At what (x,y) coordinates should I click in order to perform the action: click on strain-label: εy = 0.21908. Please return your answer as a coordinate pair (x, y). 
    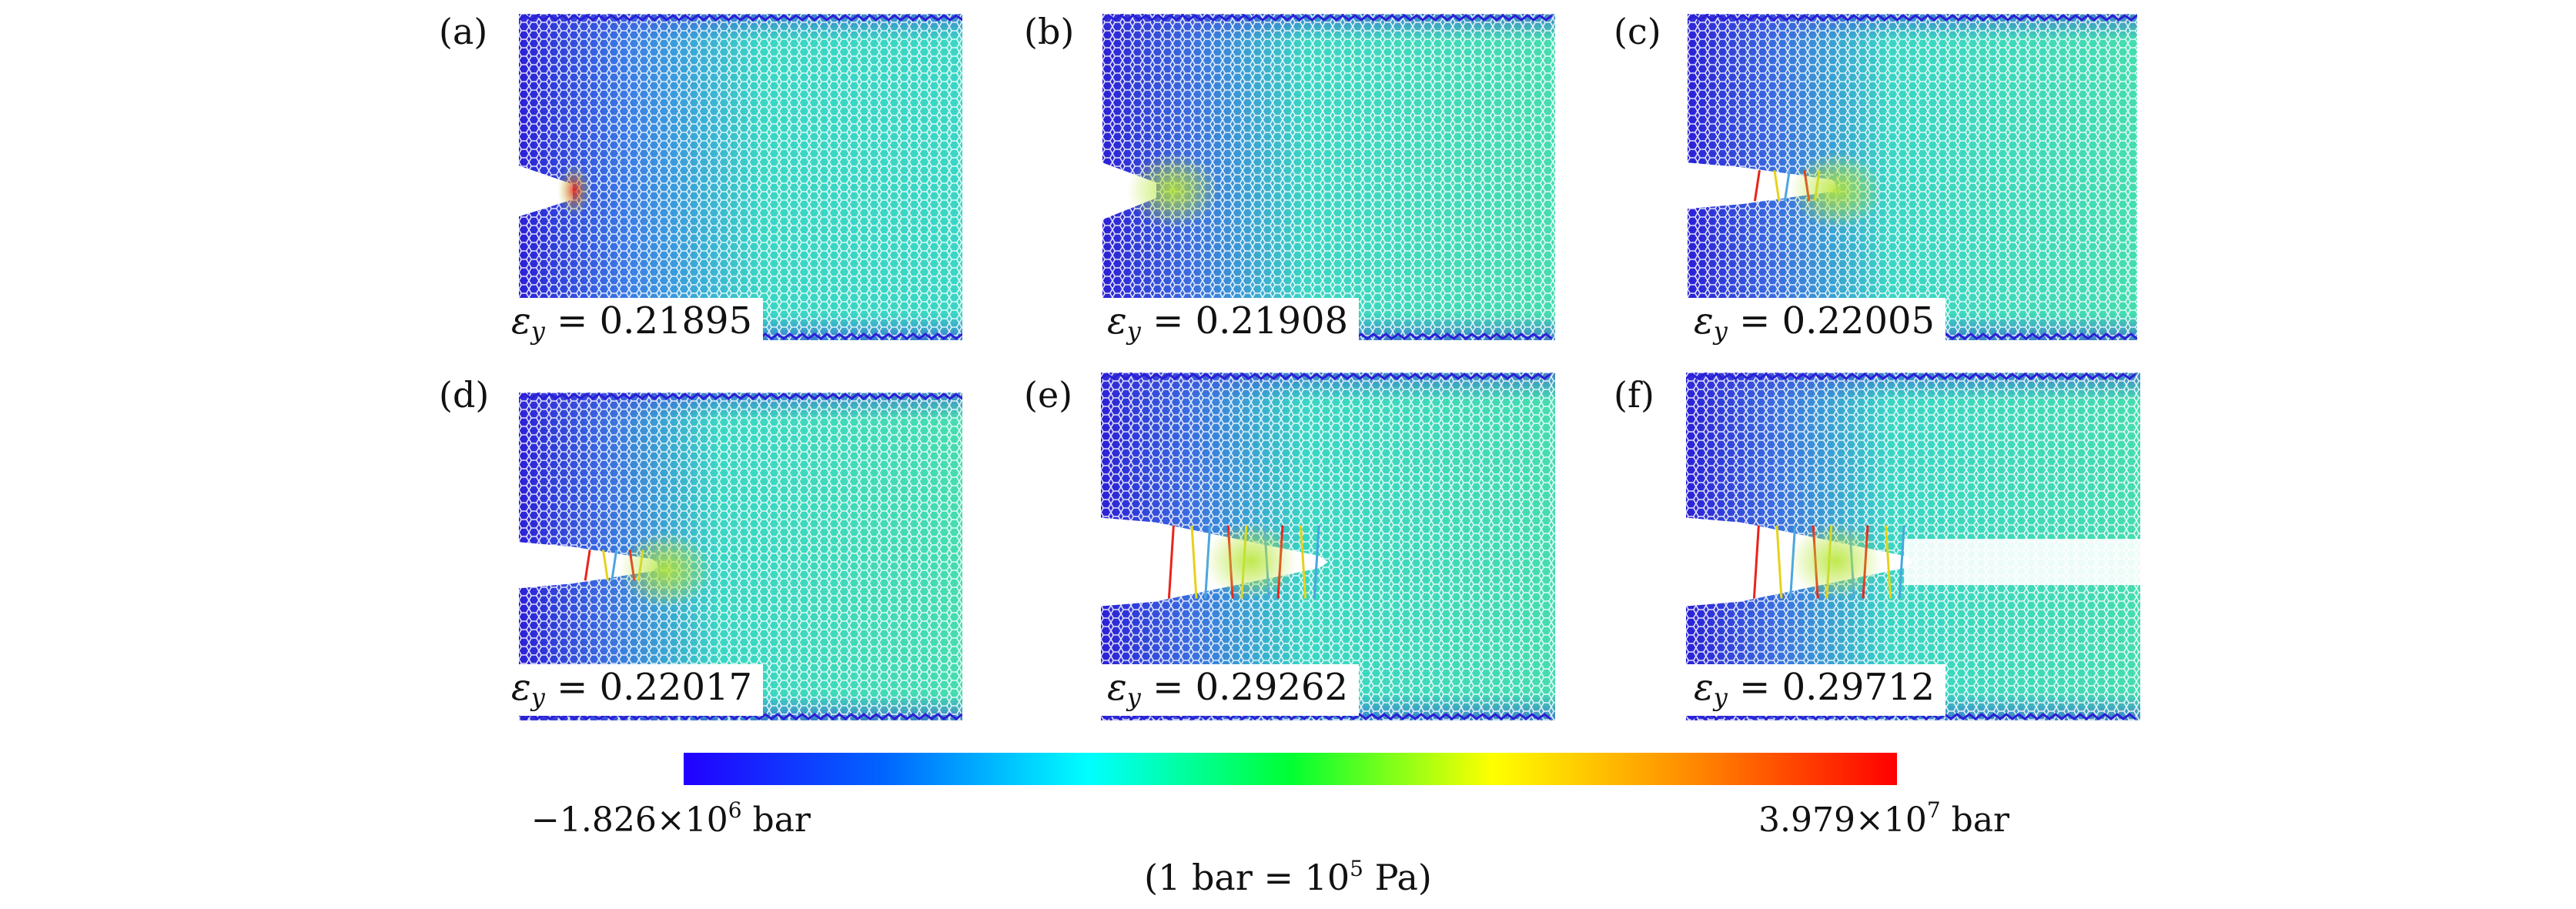
    Looking at the image, I should click on (1228, 323).